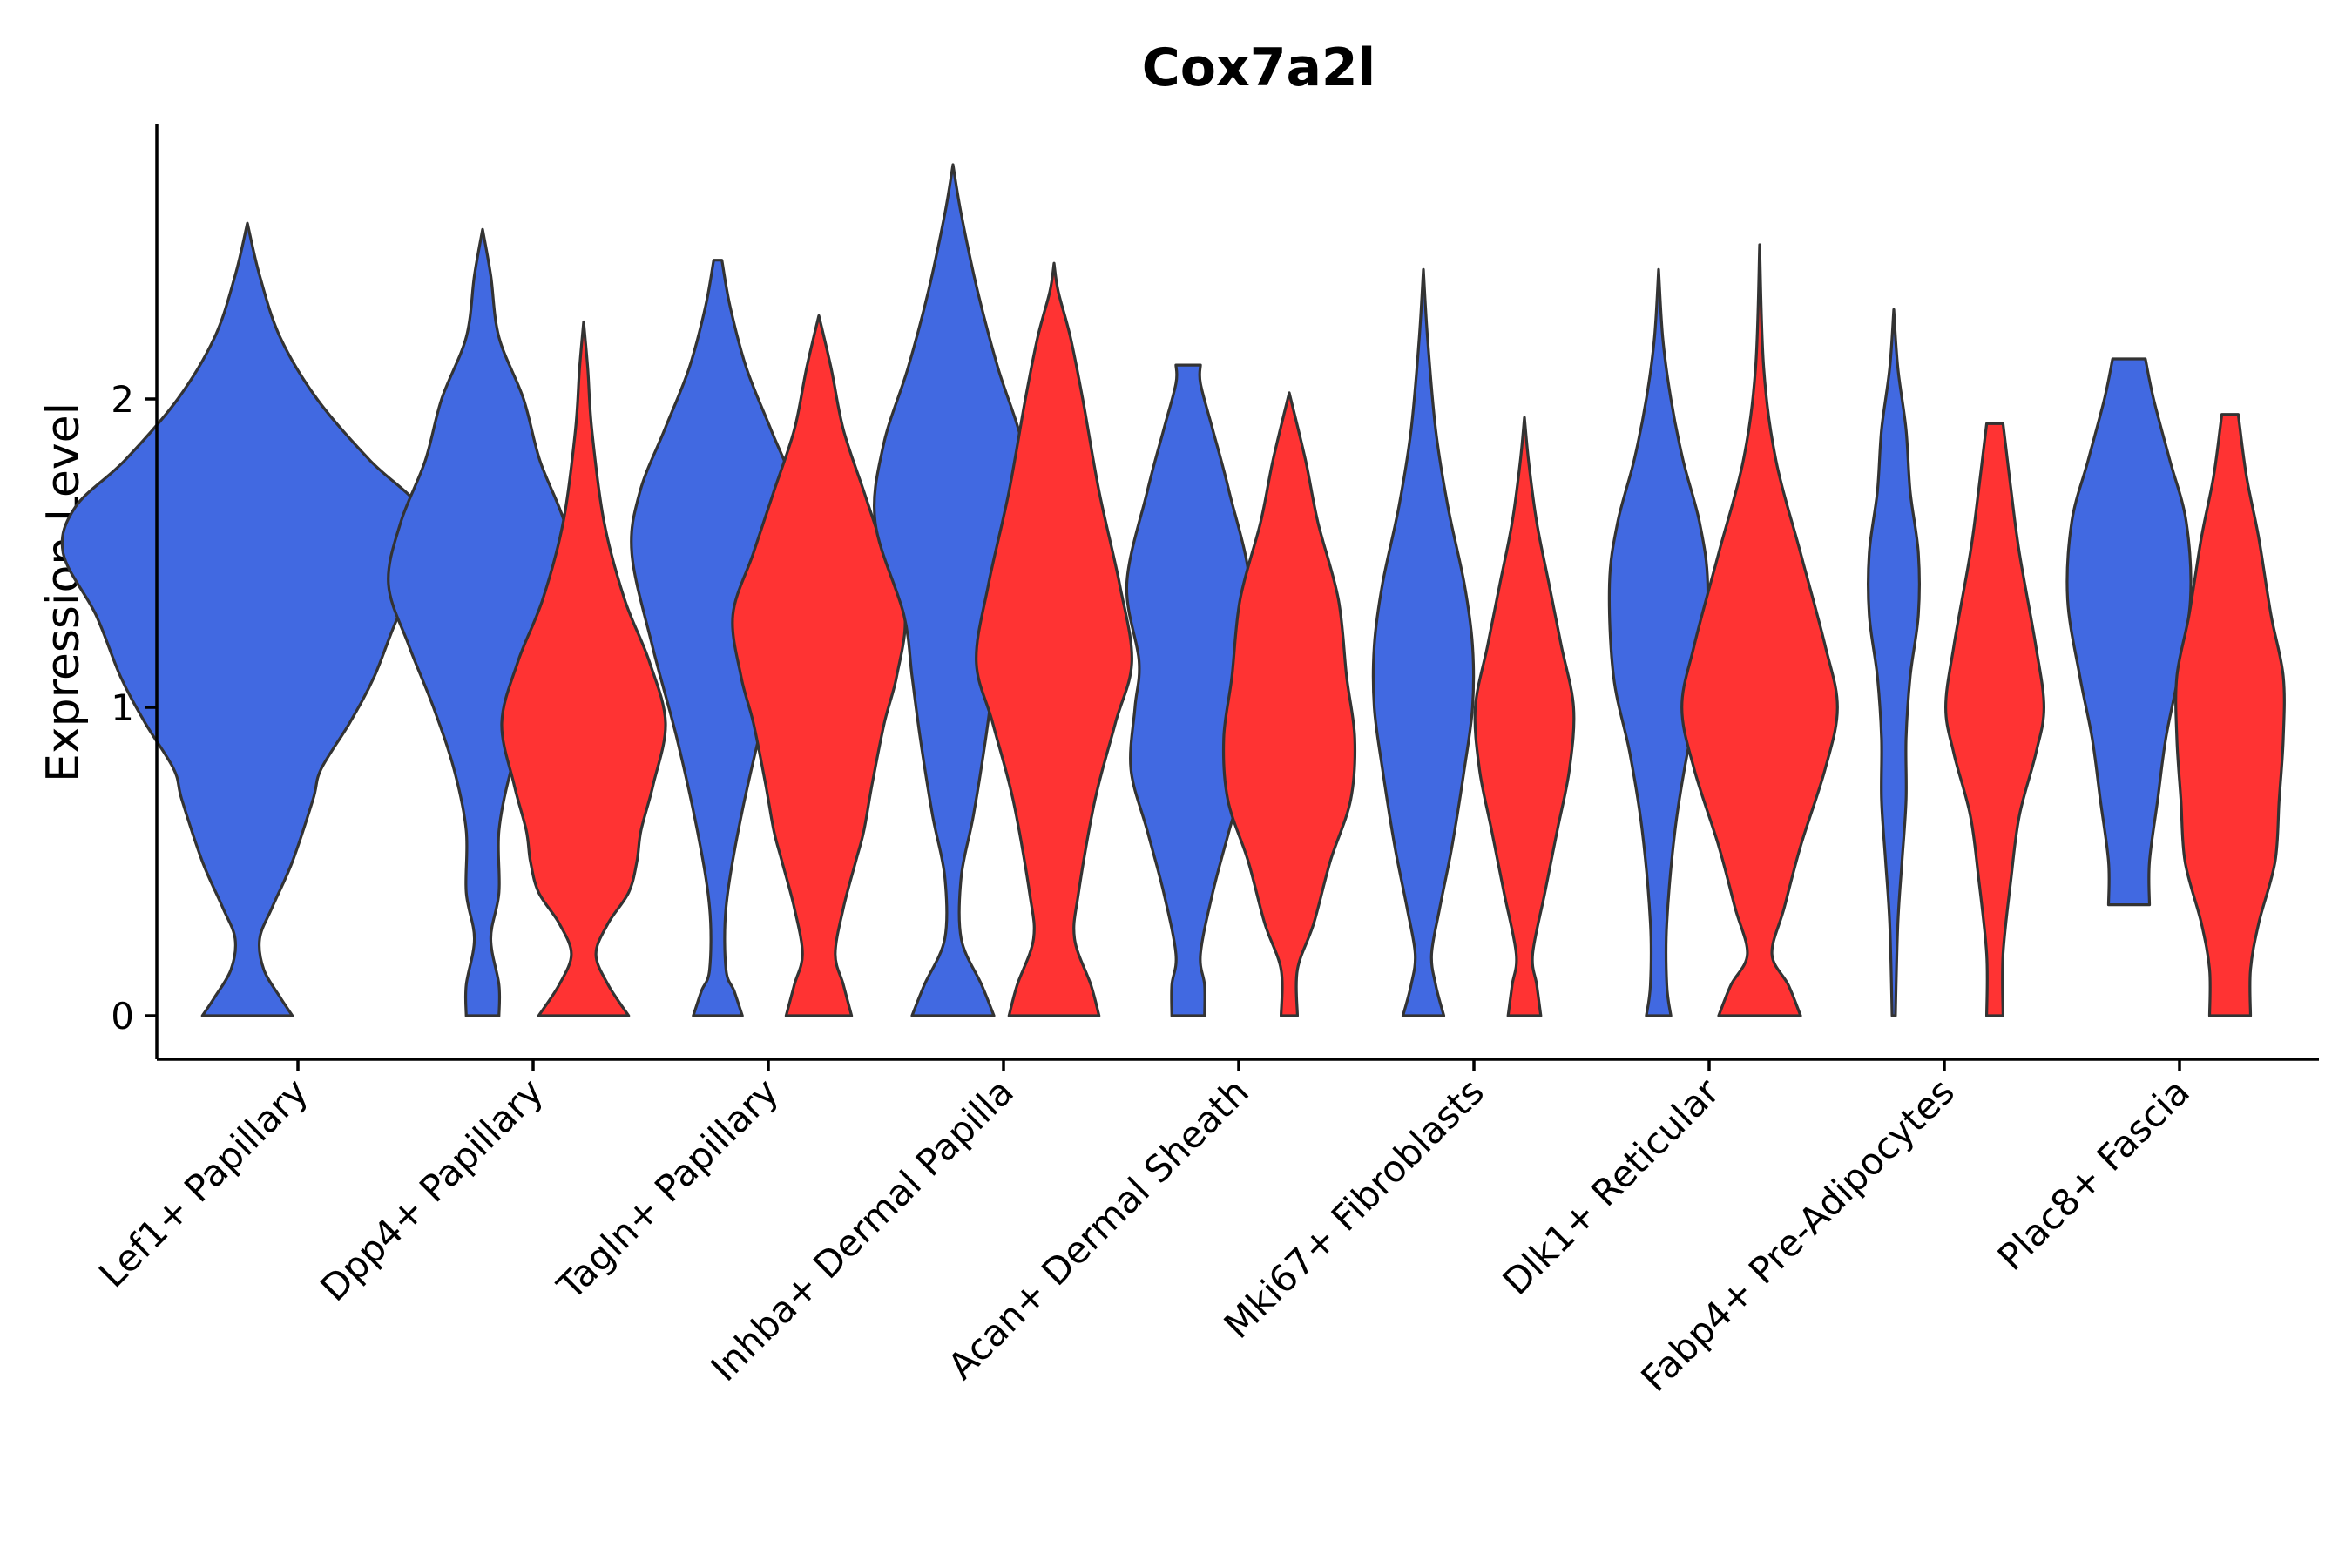 The image size is (2352, 1568). Describe the element at coordinates (204, 1182) in the screenshot. I see `x-tick-label: Lef1+ Papillary` at that location.